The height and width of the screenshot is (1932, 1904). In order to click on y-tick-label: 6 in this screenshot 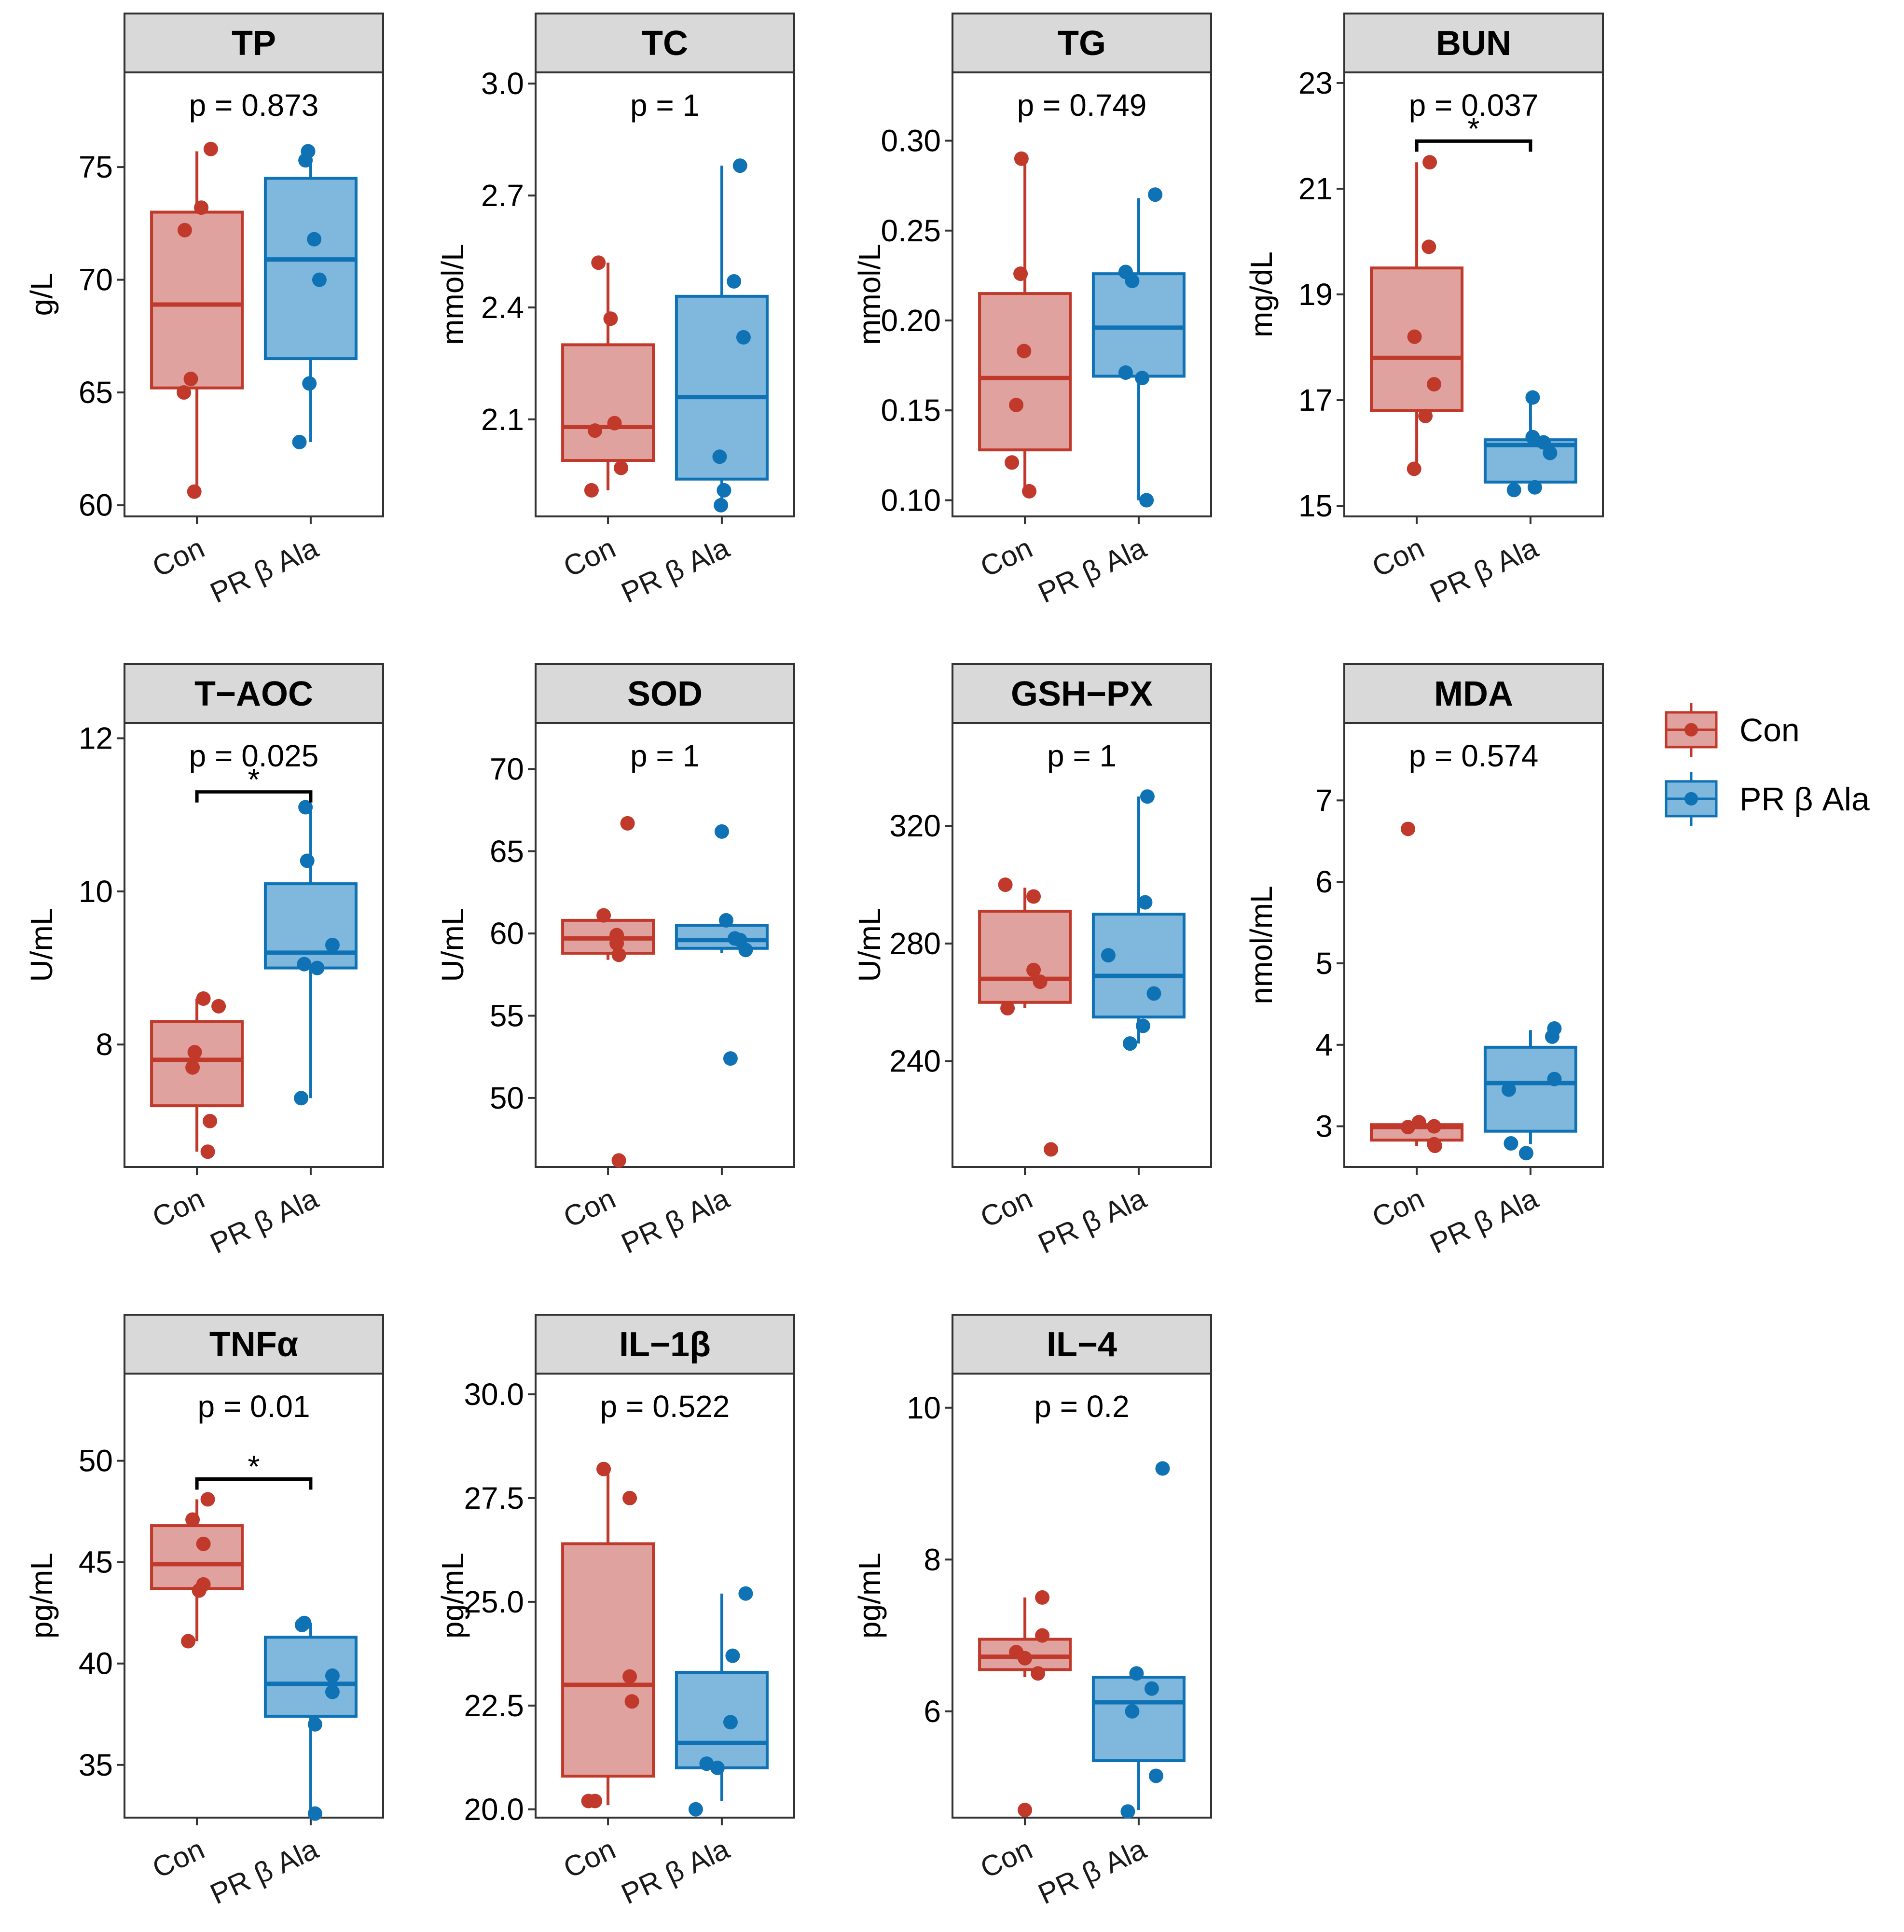, I will do `click(933, 1711)`.